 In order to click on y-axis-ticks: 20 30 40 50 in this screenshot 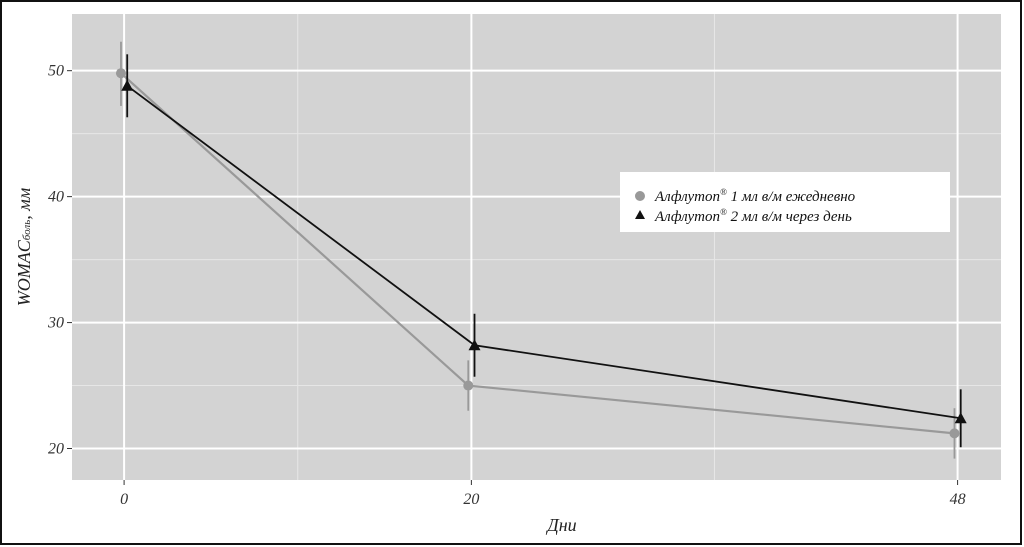, I will do `click(59, 260)`.